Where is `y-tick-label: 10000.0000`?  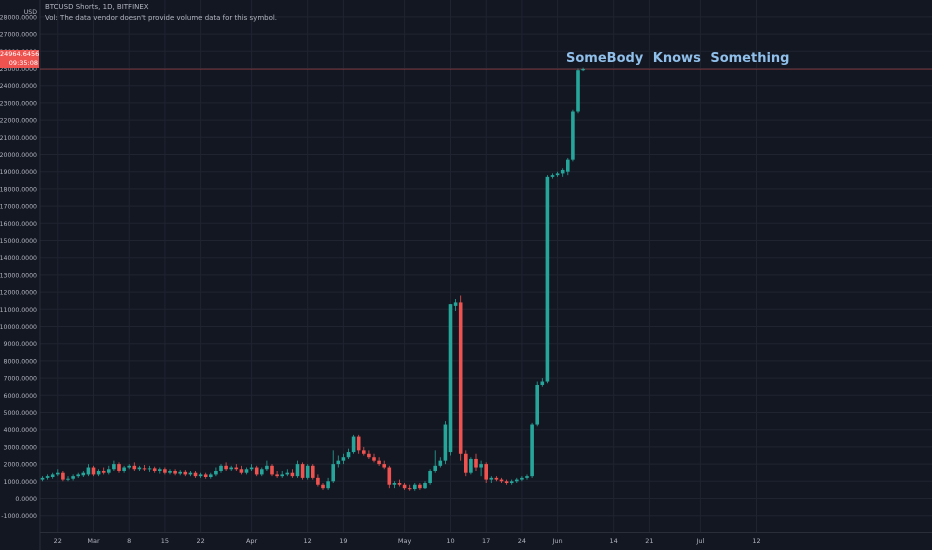 y-tick-label: 10000.0000 is located at coordinates (18, 327).